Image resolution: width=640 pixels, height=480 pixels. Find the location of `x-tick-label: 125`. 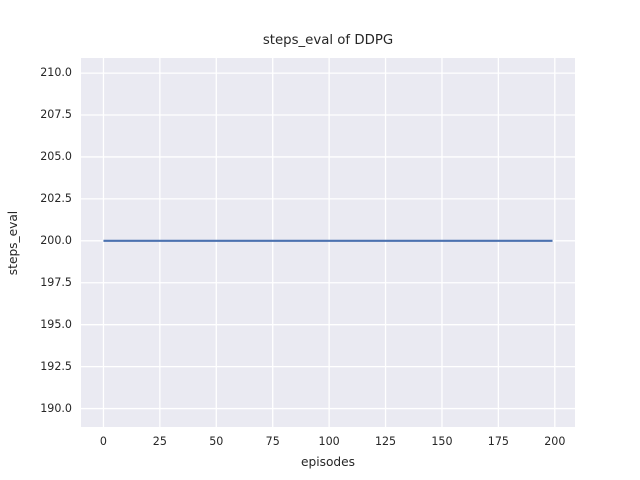

x-tick-label: 125 is located at coordinates (385, 441).